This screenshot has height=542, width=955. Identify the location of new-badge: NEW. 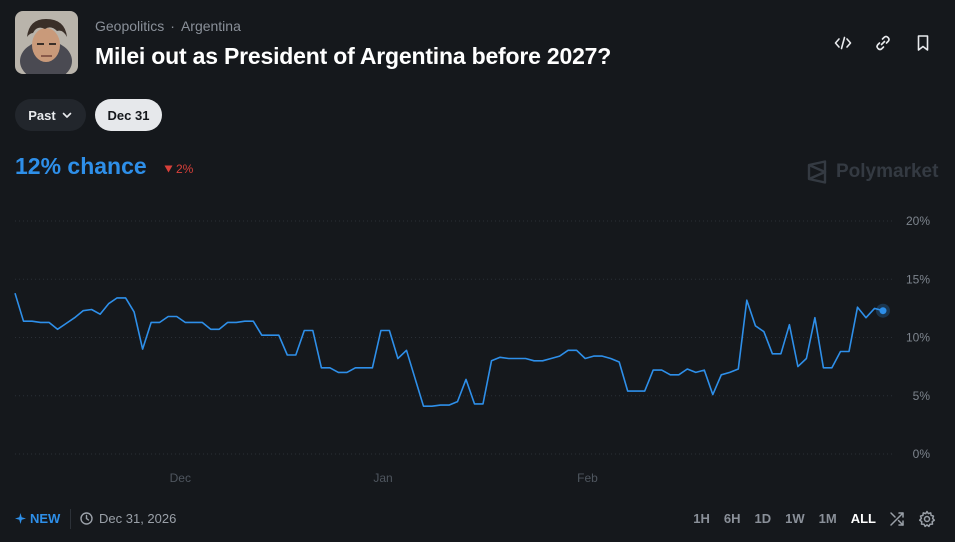
(37, 518).